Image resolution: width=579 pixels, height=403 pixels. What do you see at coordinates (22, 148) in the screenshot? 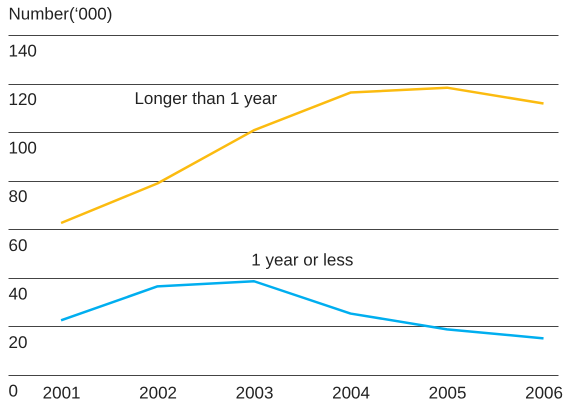
I see `y-tick-label: 100` at bounding box center [22, 148].